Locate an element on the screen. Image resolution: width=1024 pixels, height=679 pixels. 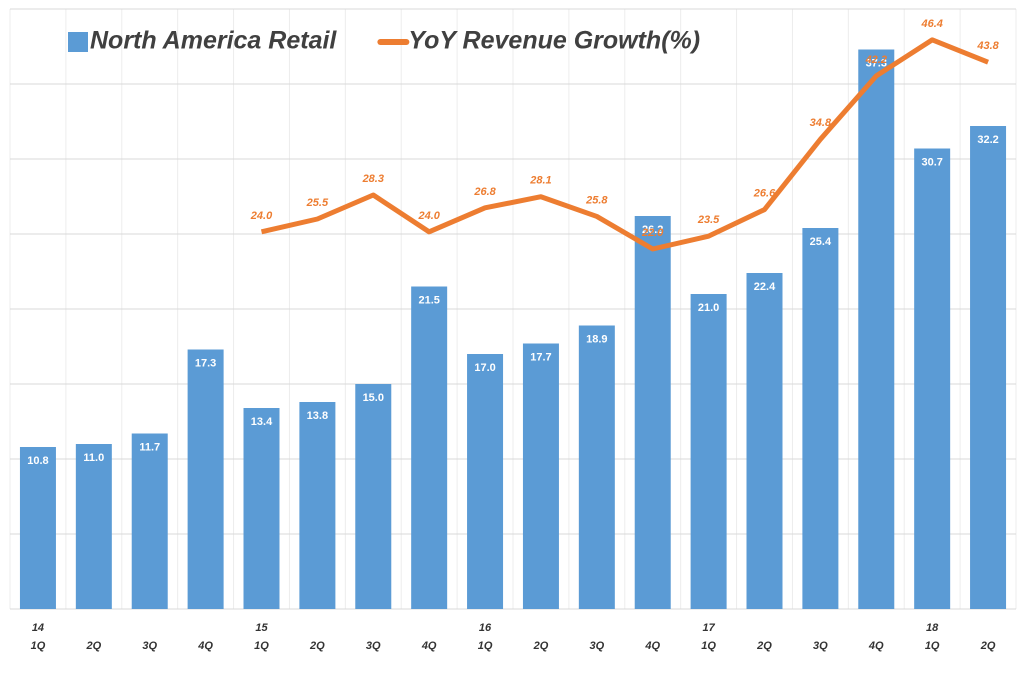
bar-value-label: 17.0 is located at coordinates (484, 368).